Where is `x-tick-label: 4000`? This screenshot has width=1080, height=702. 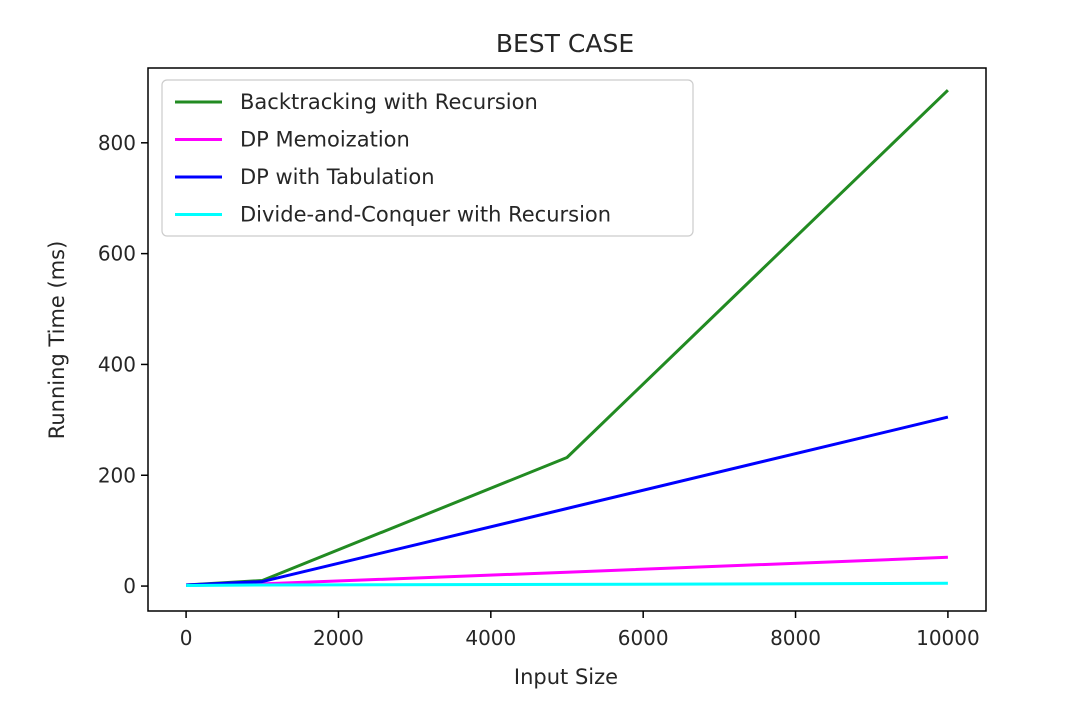
x-tick-label: 4000 is located at coordinates (490, 638).